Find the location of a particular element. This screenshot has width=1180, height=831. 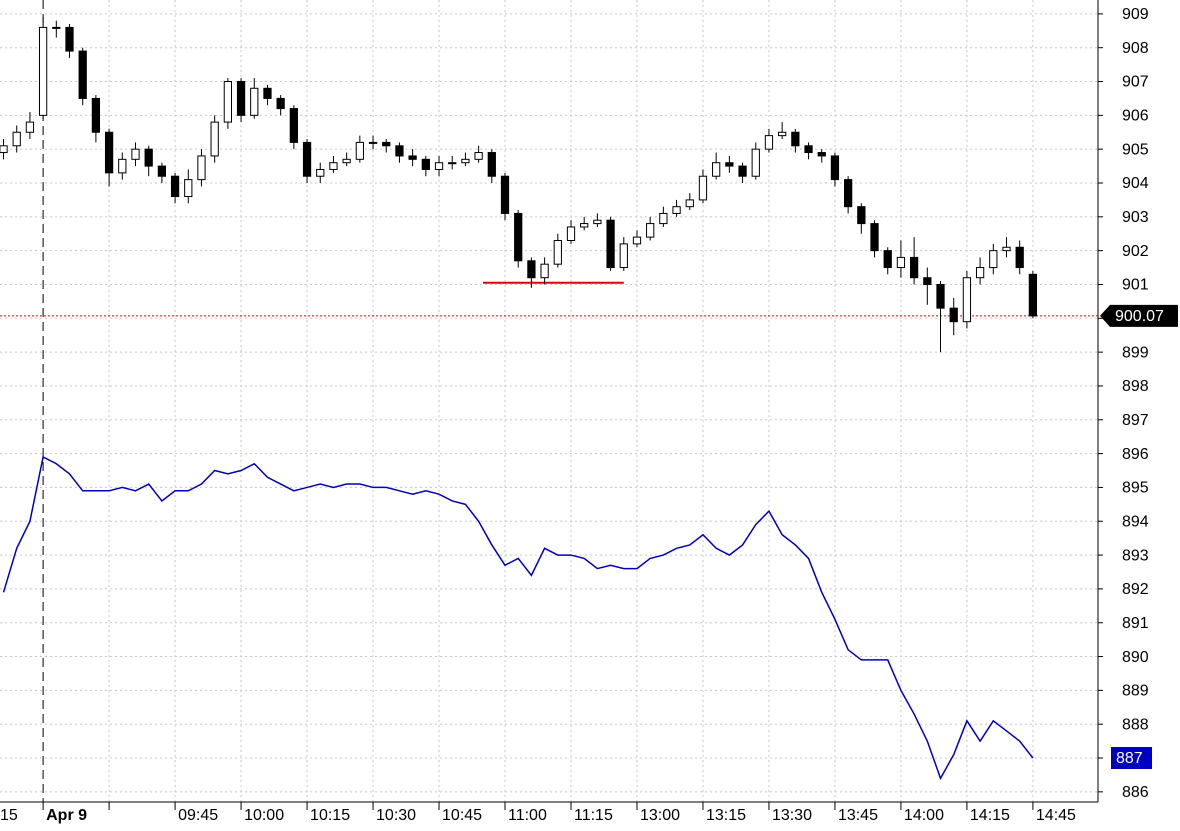

last-price-label: 900.07 is located at coordinates (1139, 316).